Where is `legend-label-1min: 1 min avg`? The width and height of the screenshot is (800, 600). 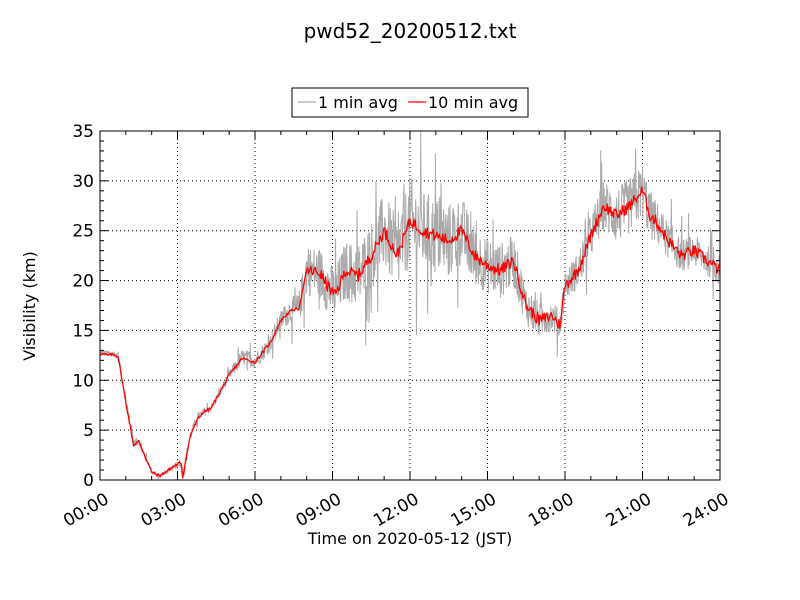
legend-label-1min: 1 min avg is located at coordinates (358, 102).